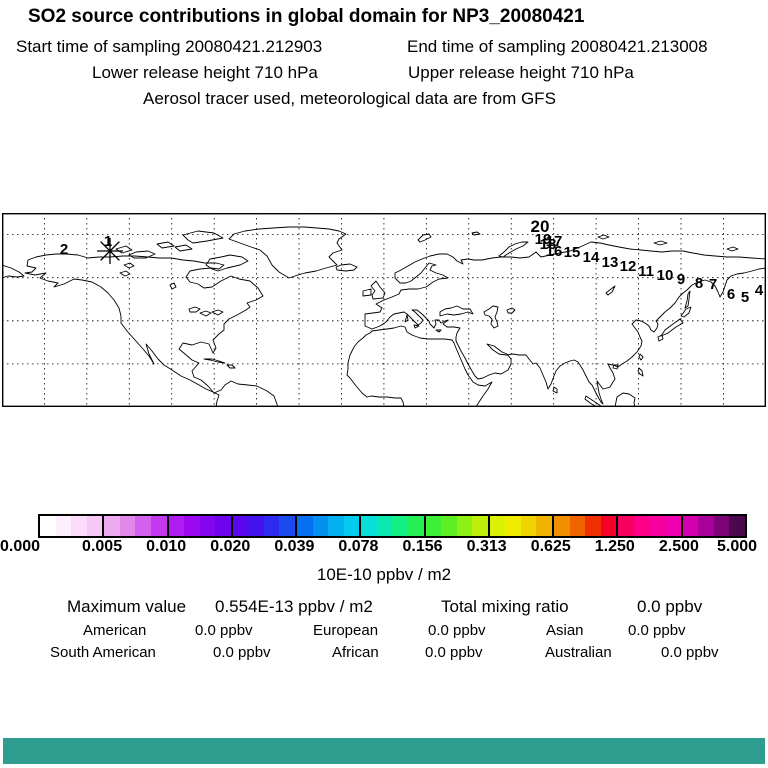 The height and width of the screenshot is (768, 768). What do you see at coordinates (554, 251) in the screenshot?
I see `trajectory-marker-16: 16` at bounding box center [554, 251].